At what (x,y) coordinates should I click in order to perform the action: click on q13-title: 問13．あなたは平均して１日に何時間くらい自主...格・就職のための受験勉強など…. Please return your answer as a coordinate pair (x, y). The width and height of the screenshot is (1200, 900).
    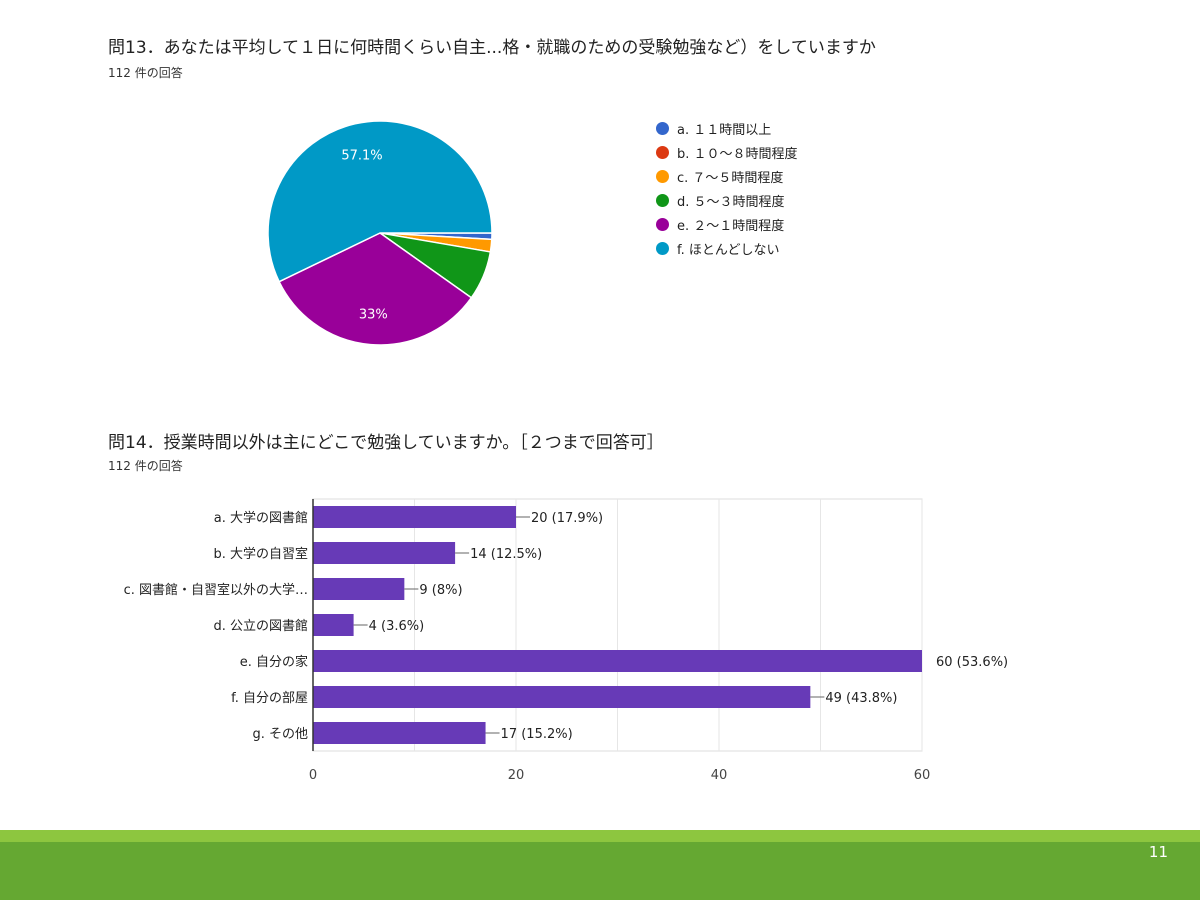
    Looking at the image, I should click on (492, 48).